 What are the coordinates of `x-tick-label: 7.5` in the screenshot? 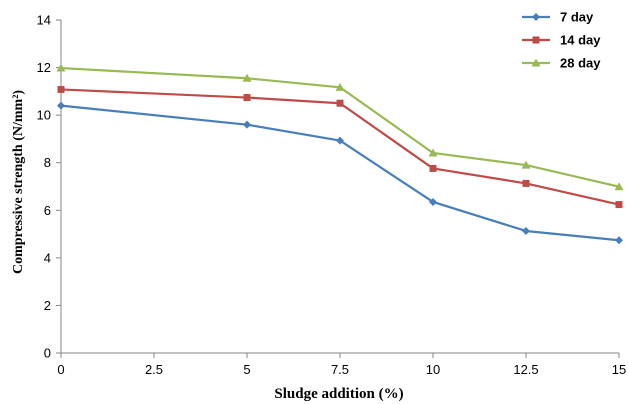 It's located at (340, 369).